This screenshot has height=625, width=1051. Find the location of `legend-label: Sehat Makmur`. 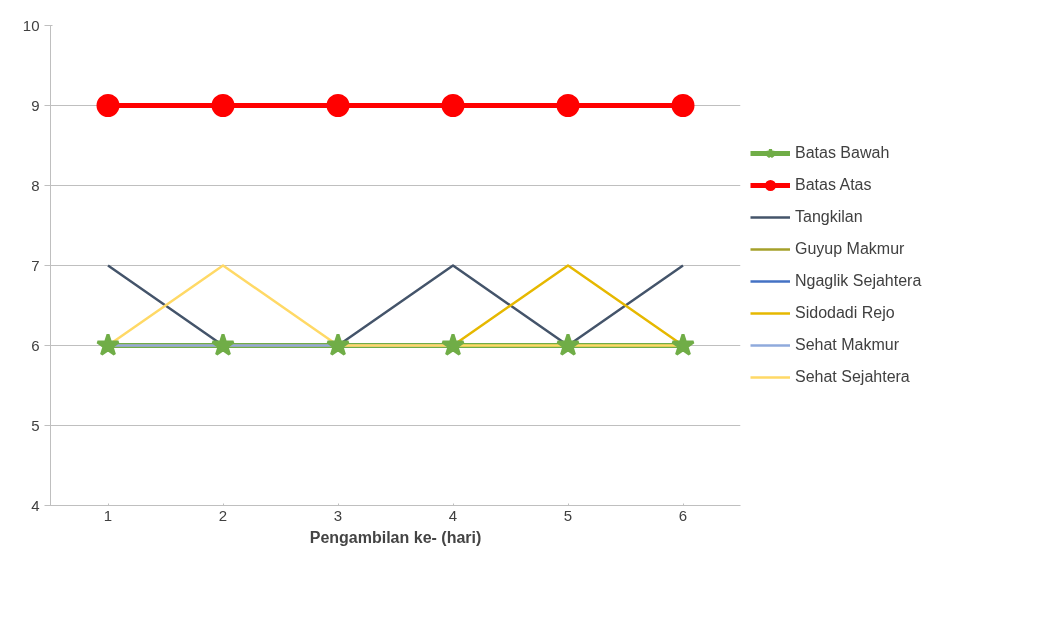

legend-label: Sehat Makmur is located at coordinates (847, 345).